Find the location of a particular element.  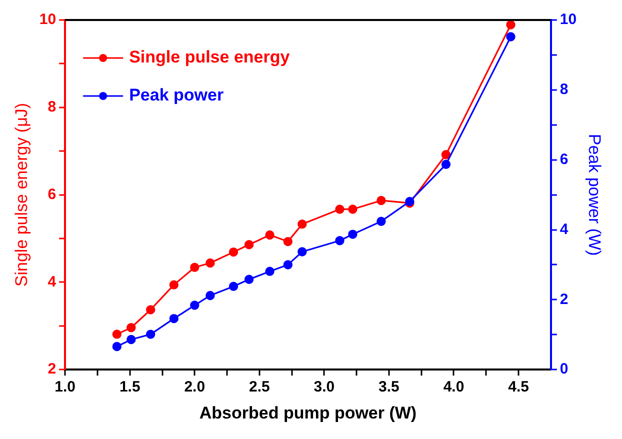

y2-tick-label: 6 is located at coordinates (564, 159).